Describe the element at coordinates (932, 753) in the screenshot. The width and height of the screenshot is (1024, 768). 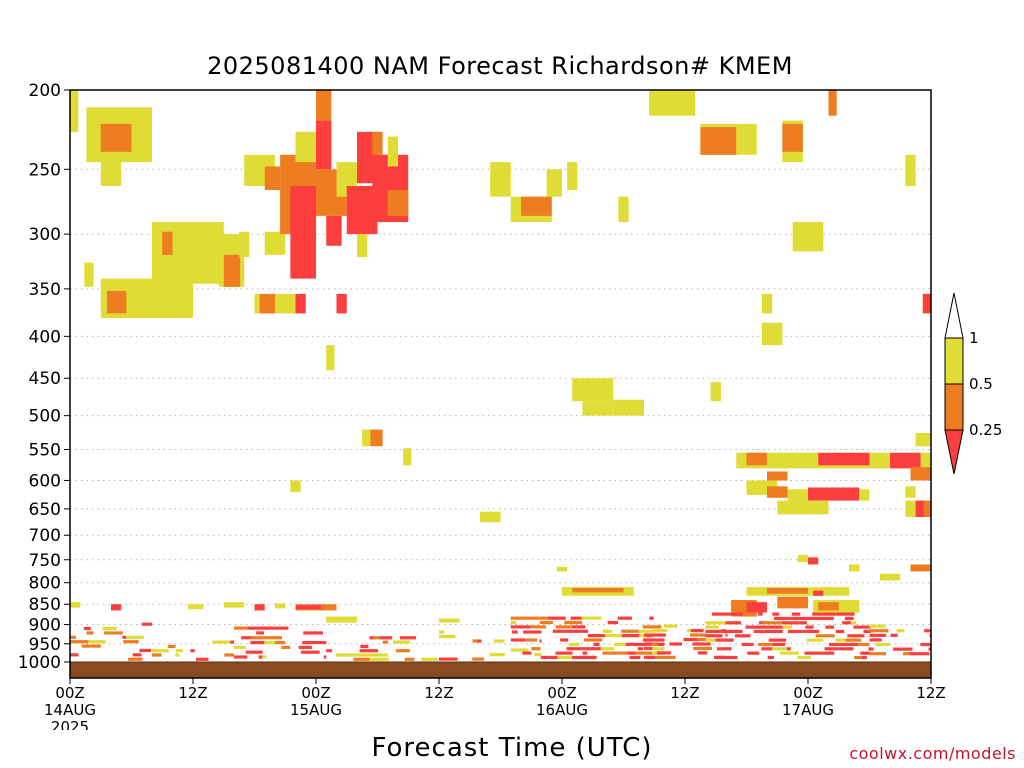
I see `credit-text: coolwx.com/models` at that location.